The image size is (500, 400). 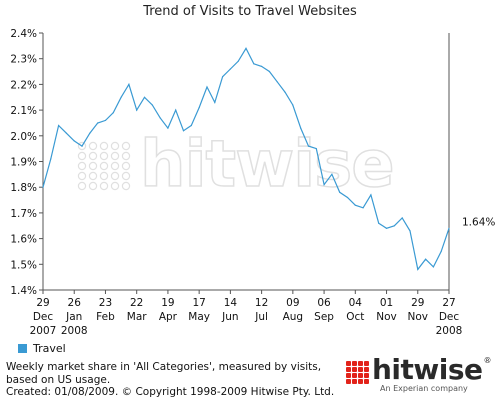 I want to click on x-tick-month: Oct, so click(x=355, y=317).